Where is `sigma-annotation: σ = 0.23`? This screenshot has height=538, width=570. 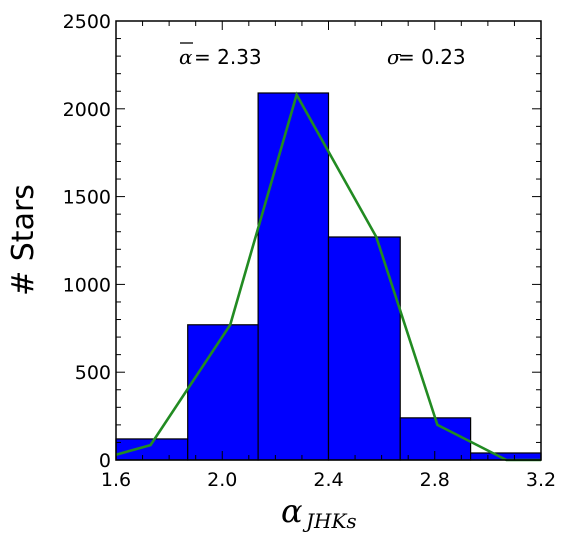 sigma-annotation: σ = 0.23 is located at coordinates (426, 57).